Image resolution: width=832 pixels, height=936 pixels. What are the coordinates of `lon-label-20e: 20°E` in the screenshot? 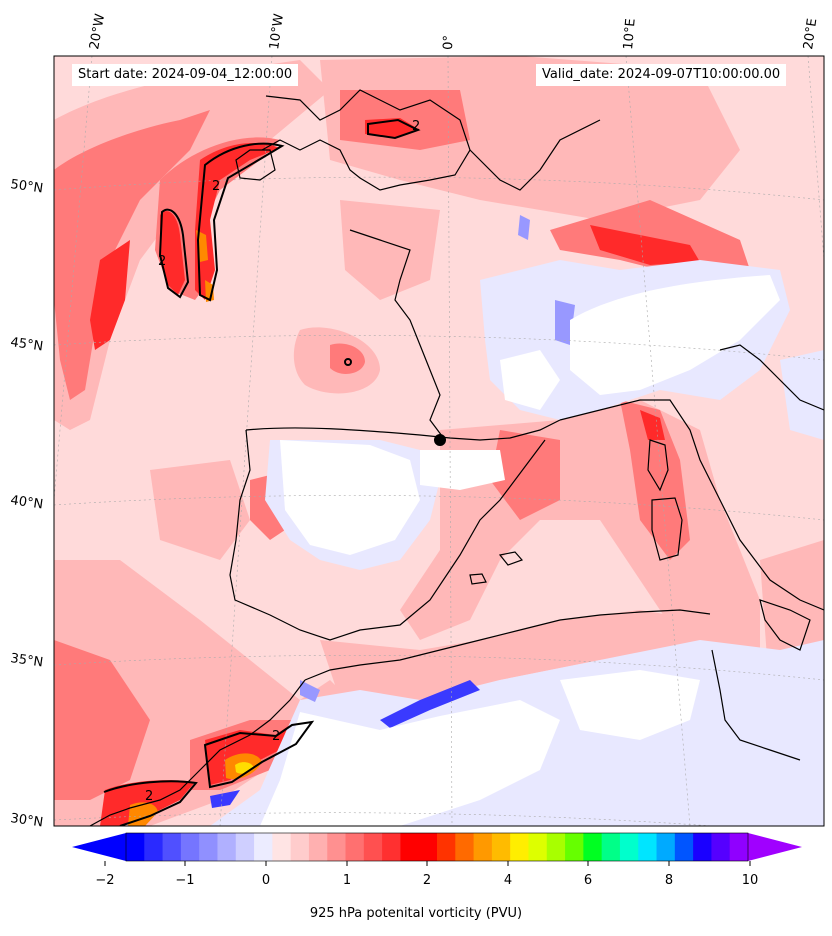 It's located at (810, 34).